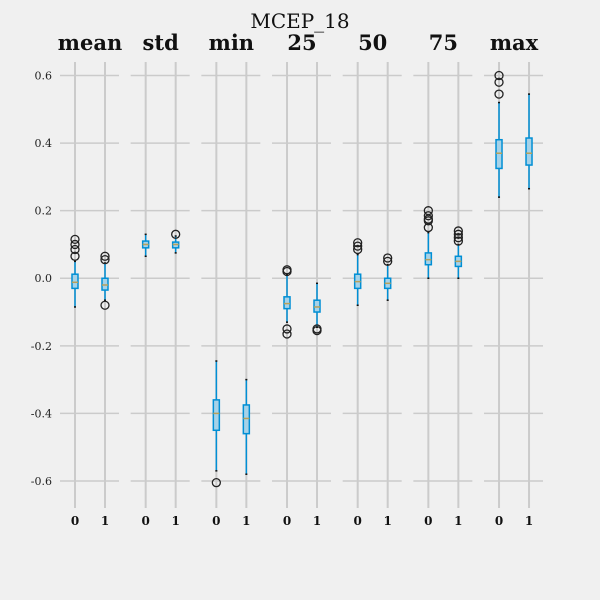 The height and width of the screenshot is (600, 600). Describe the element at coordinates (299, 21) in the screenshot. I see `figure-title: MCEP_18` at that location.